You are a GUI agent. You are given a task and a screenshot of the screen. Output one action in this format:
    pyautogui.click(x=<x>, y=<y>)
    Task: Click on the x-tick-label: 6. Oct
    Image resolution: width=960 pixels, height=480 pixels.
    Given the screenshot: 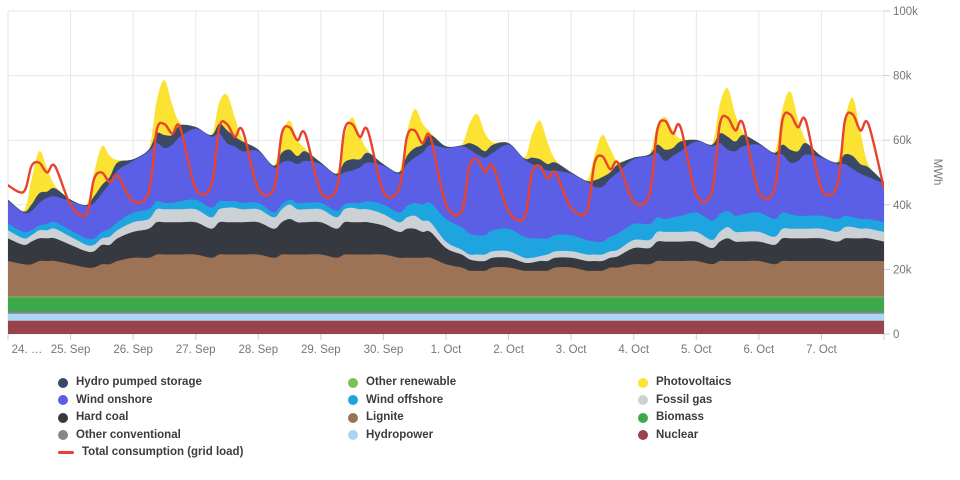 What is the action you would take?
    pyautogui.click(x=759, y=350)
    